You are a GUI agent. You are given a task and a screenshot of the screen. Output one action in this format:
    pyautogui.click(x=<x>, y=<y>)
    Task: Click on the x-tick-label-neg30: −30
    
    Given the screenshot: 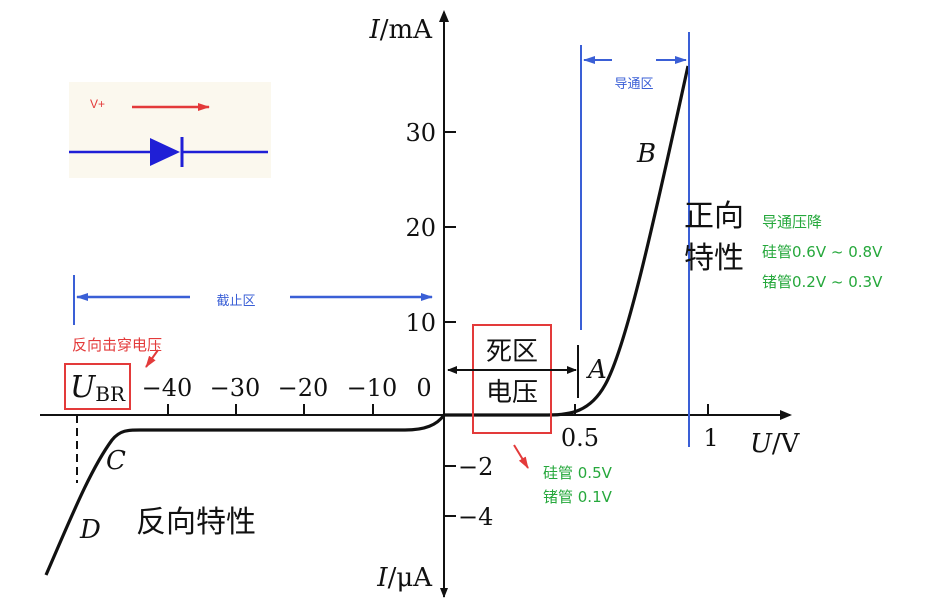 What is the action you would take?
    pyautogui.click(x=235, y=388)
    